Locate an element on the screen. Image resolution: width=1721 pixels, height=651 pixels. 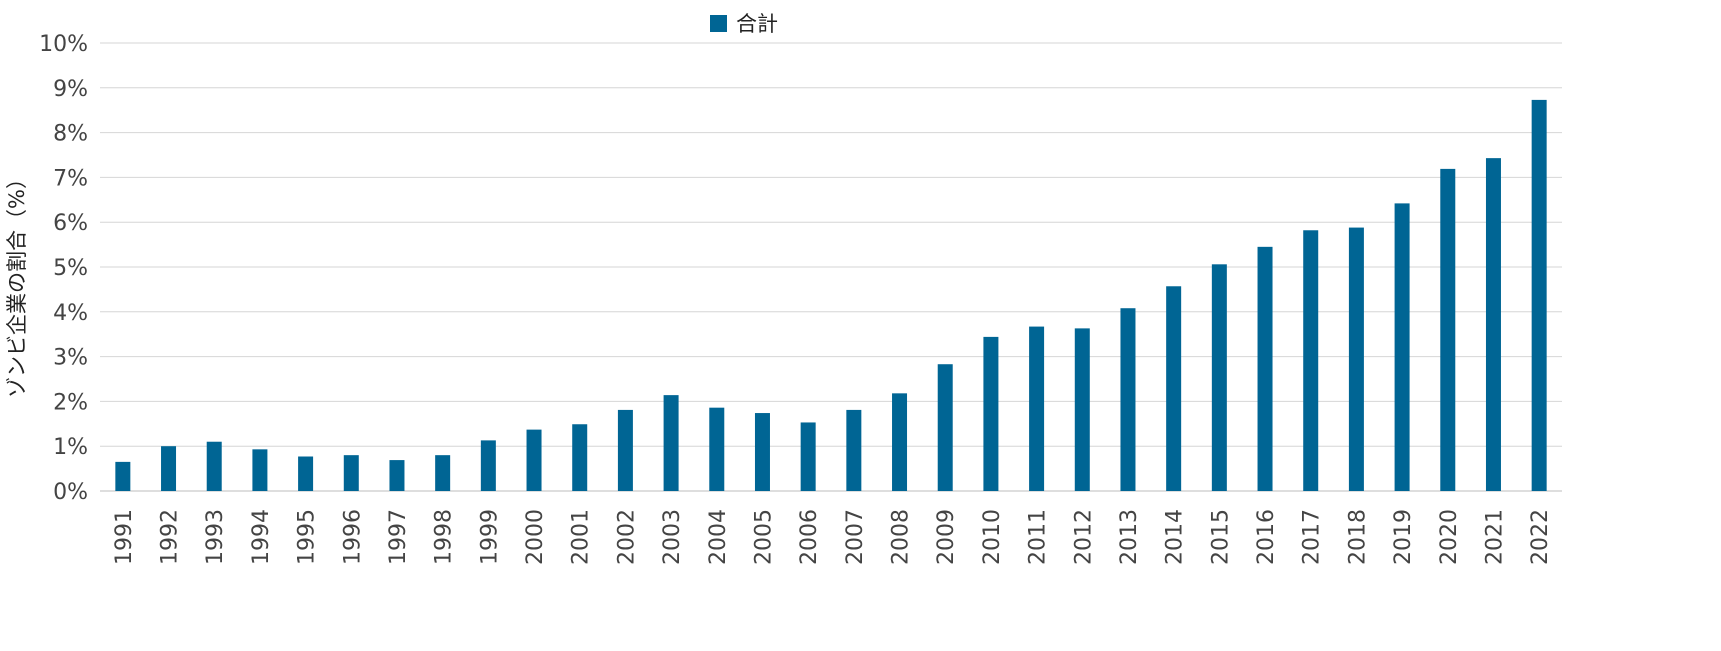
bar-1991 is located at coordinates (123, 476).